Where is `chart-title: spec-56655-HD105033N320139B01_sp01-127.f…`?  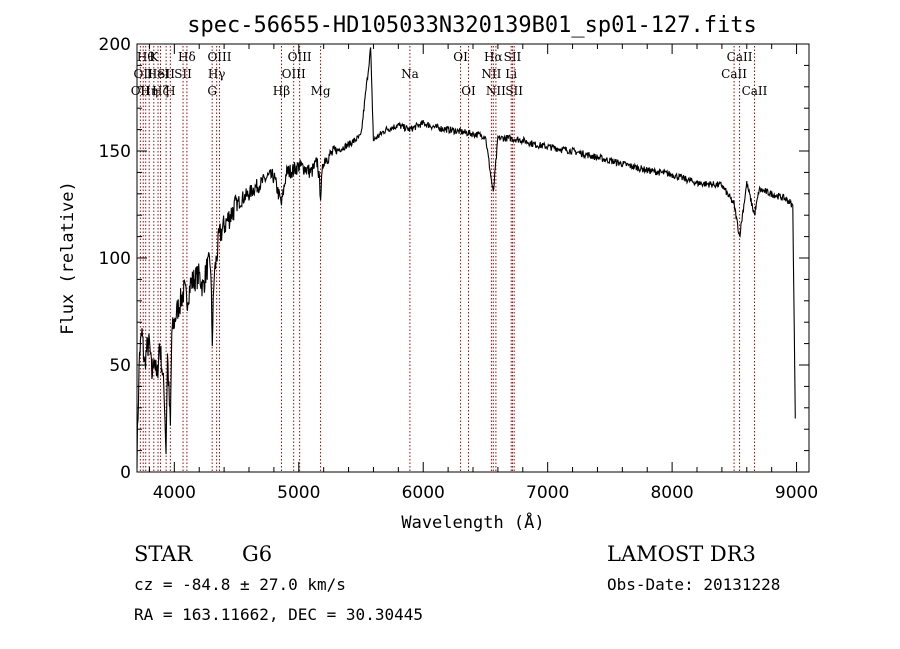 chart-title: spec-56655-HD105033N320139B01_sp01-127.f… is located at coordinates (472, 25).